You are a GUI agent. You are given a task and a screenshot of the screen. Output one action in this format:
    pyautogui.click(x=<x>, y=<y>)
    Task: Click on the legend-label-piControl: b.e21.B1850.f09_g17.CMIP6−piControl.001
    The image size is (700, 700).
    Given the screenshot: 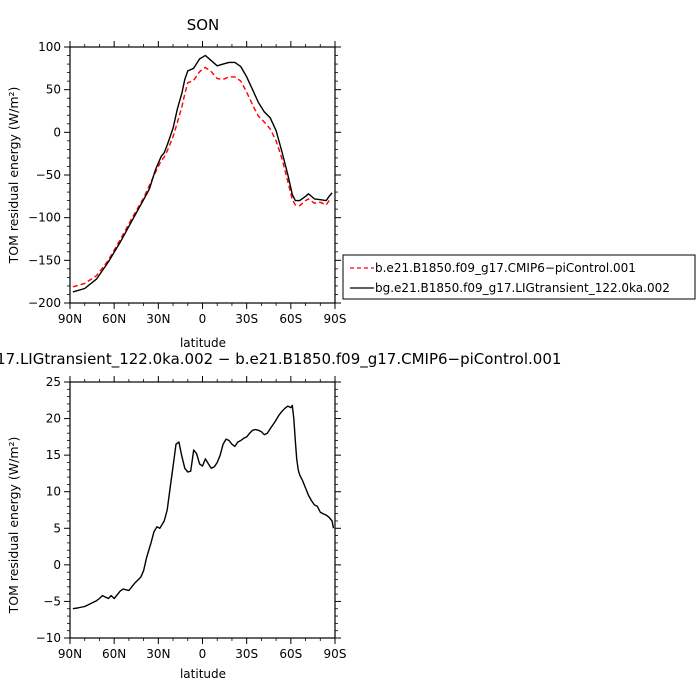 What is the action you would take?
    pyautogui.click(x=505, y=268)
    